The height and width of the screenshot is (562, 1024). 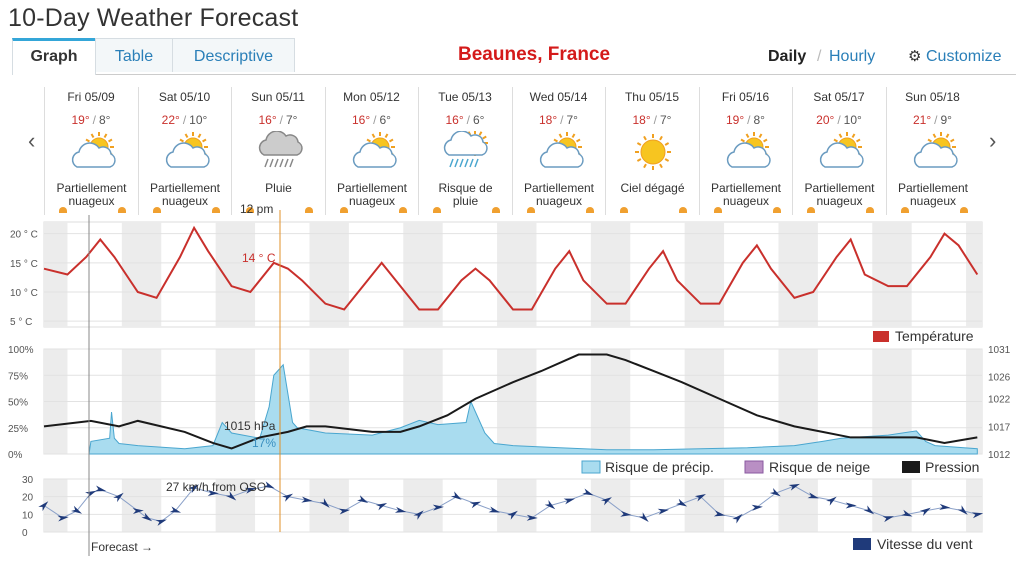 I want to click on sunny-icon, so click(x=653, y=152).